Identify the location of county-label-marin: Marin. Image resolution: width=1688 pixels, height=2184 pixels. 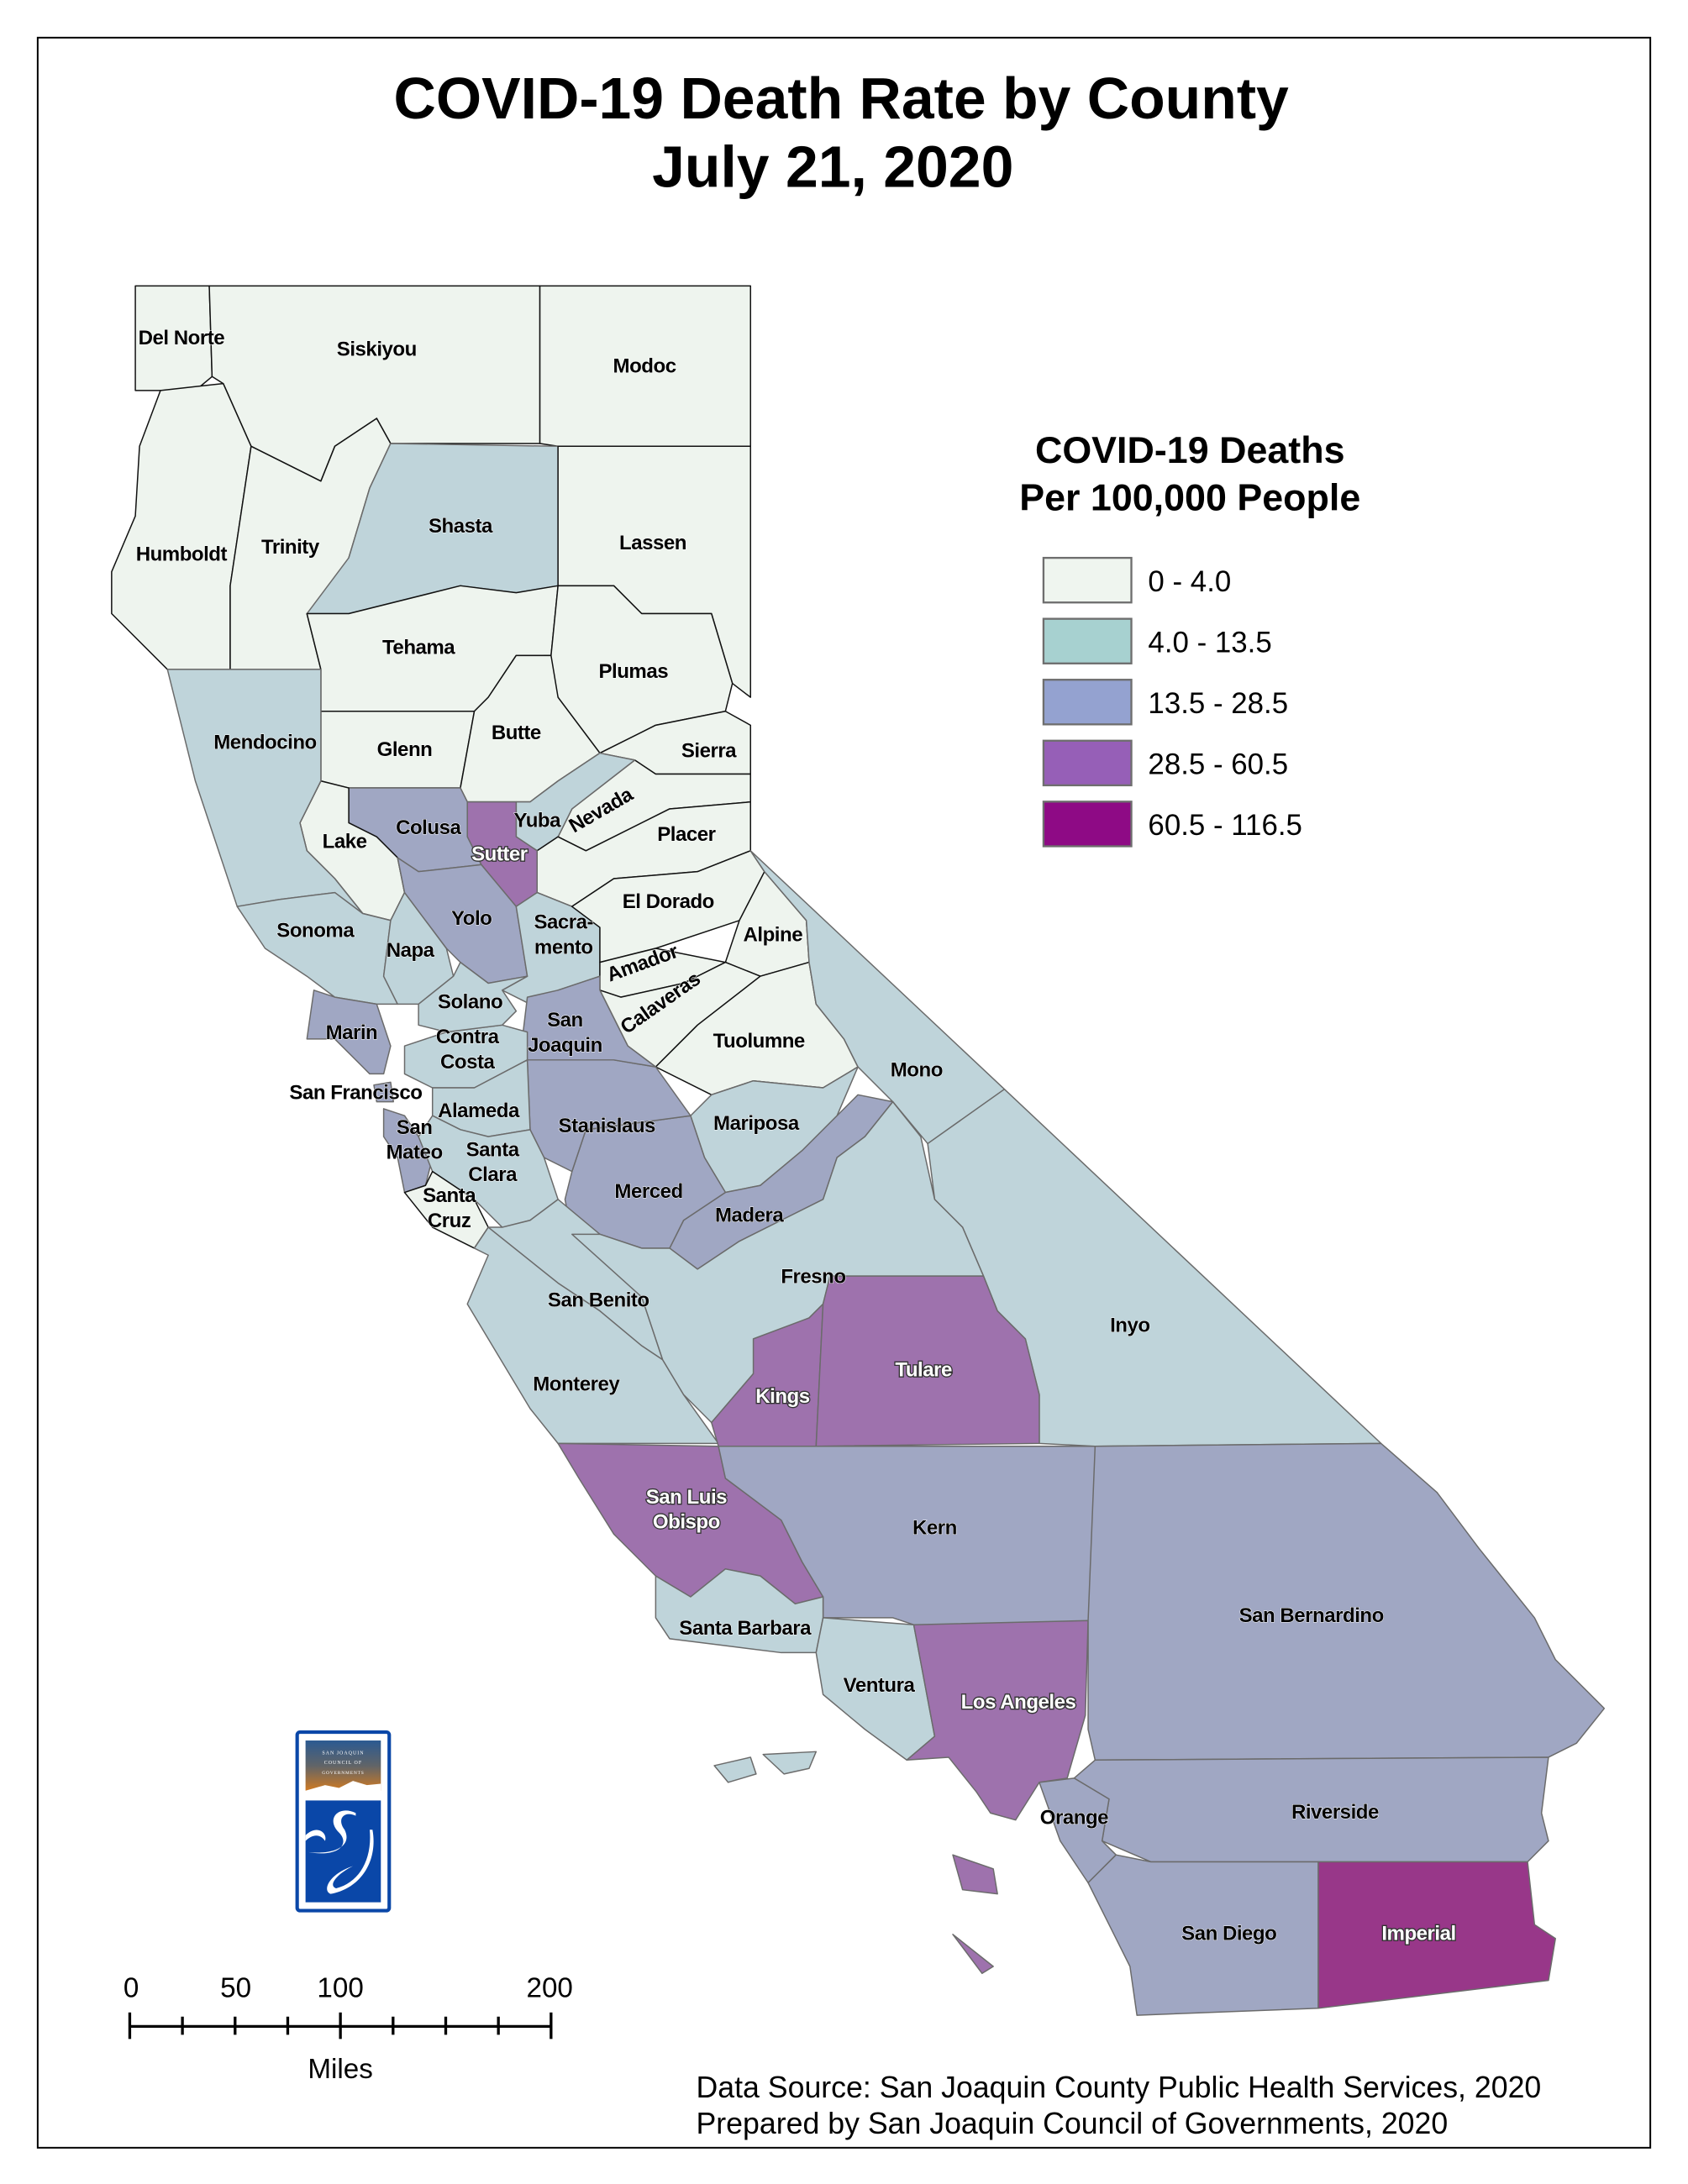
(352, 1032).